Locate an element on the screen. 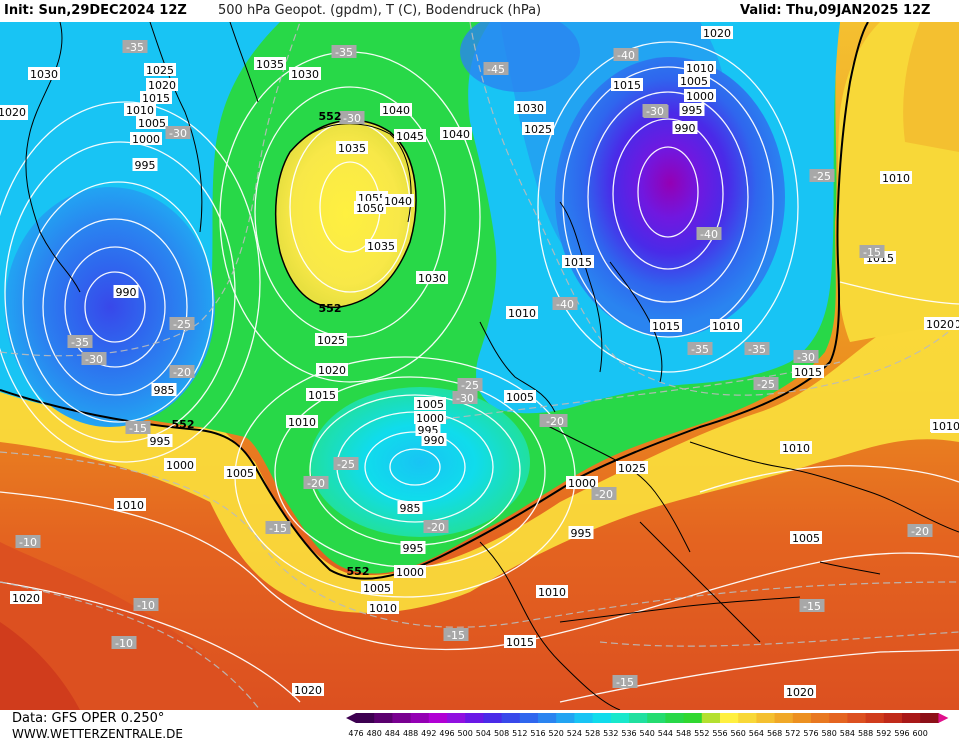 The height and width of the screenshot is (741, 959). atlantic-low is located at coordinates (110, 307).